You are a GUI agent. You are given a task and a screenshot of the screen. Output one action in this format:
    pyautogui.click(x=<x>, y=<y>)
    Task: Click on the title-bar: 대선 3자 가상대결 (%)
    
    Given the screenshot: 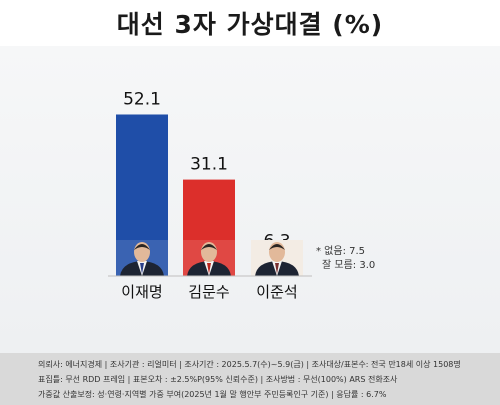 What is the action you would take?
    pyautogui.click(x=250, y=23)
    